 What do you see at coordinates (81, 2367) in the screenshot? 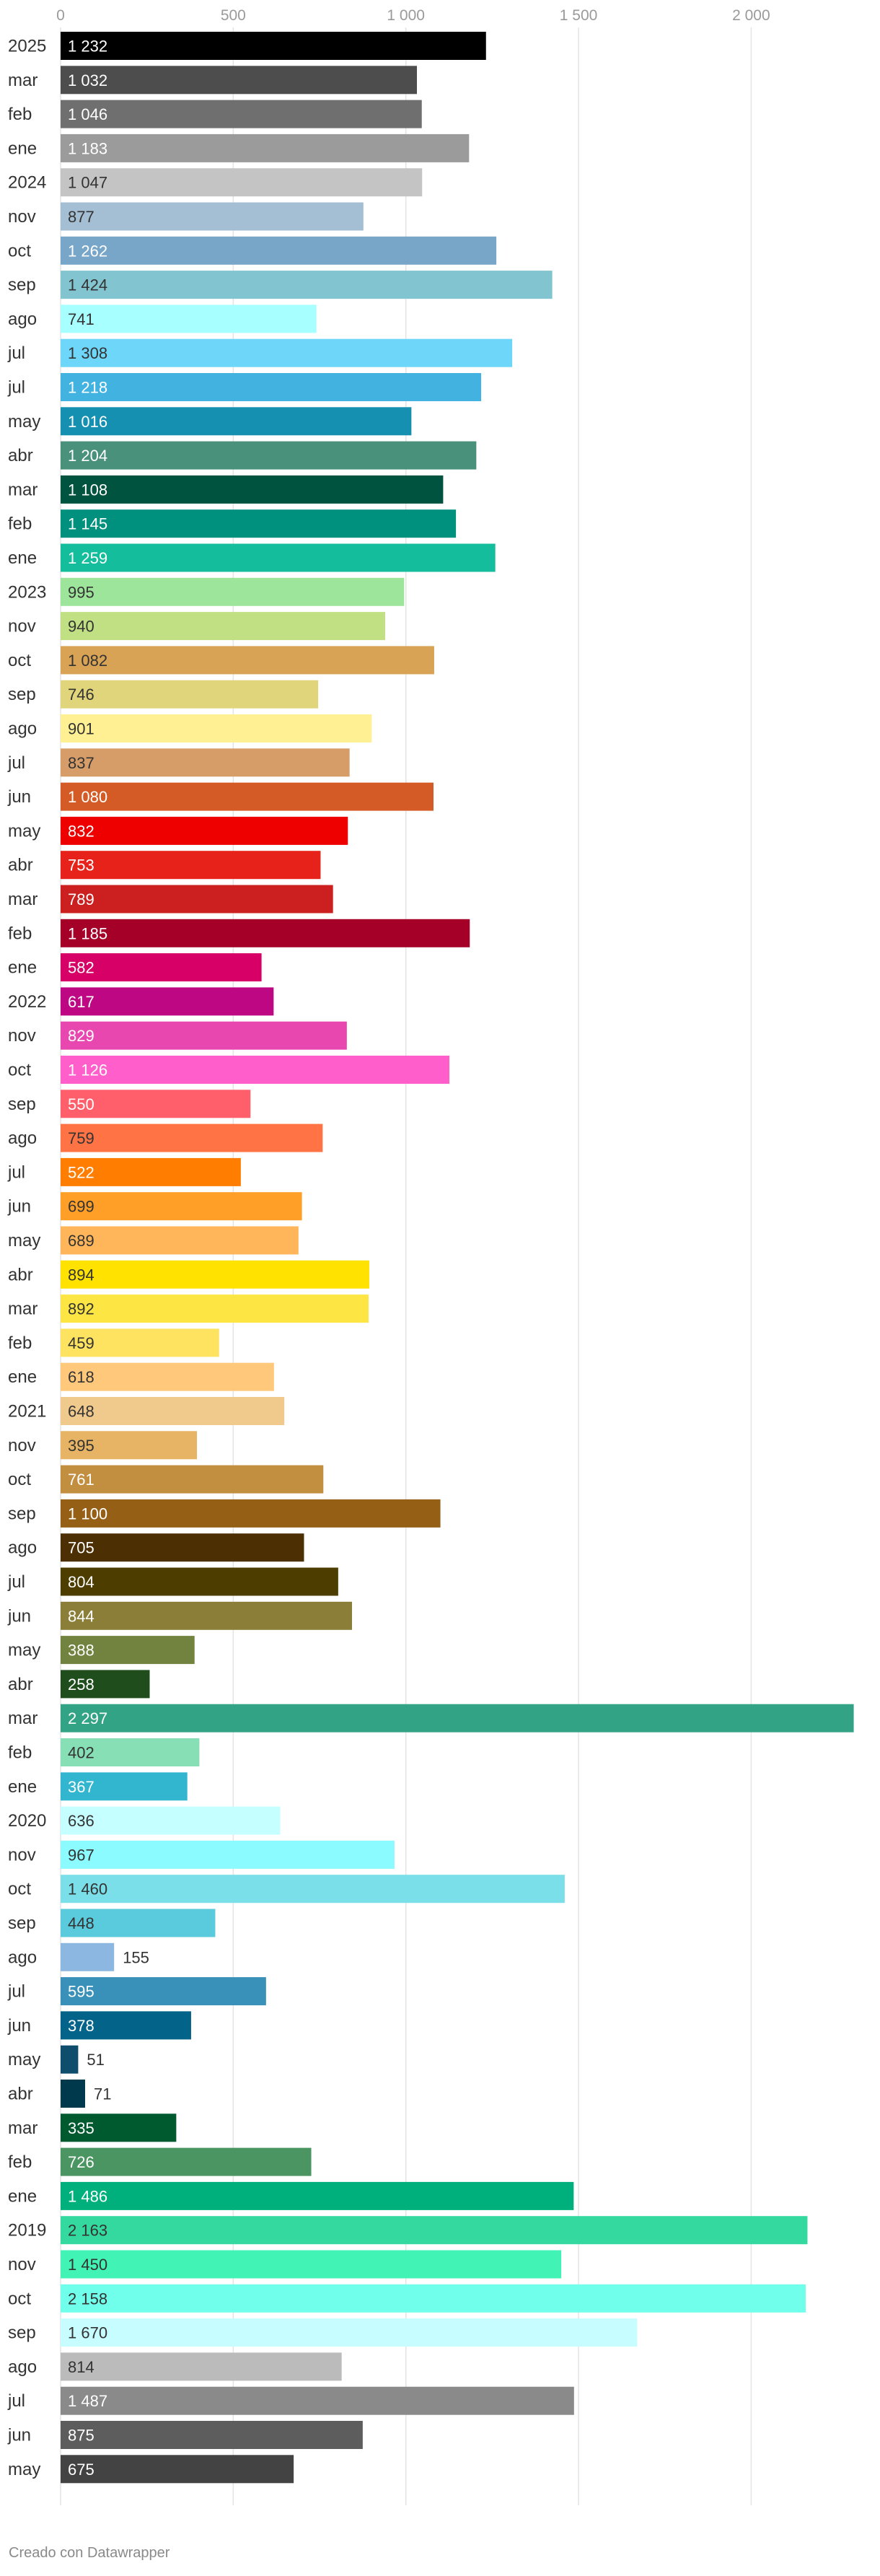
I see `value-label: 814` at bounding box center [81, 2367].